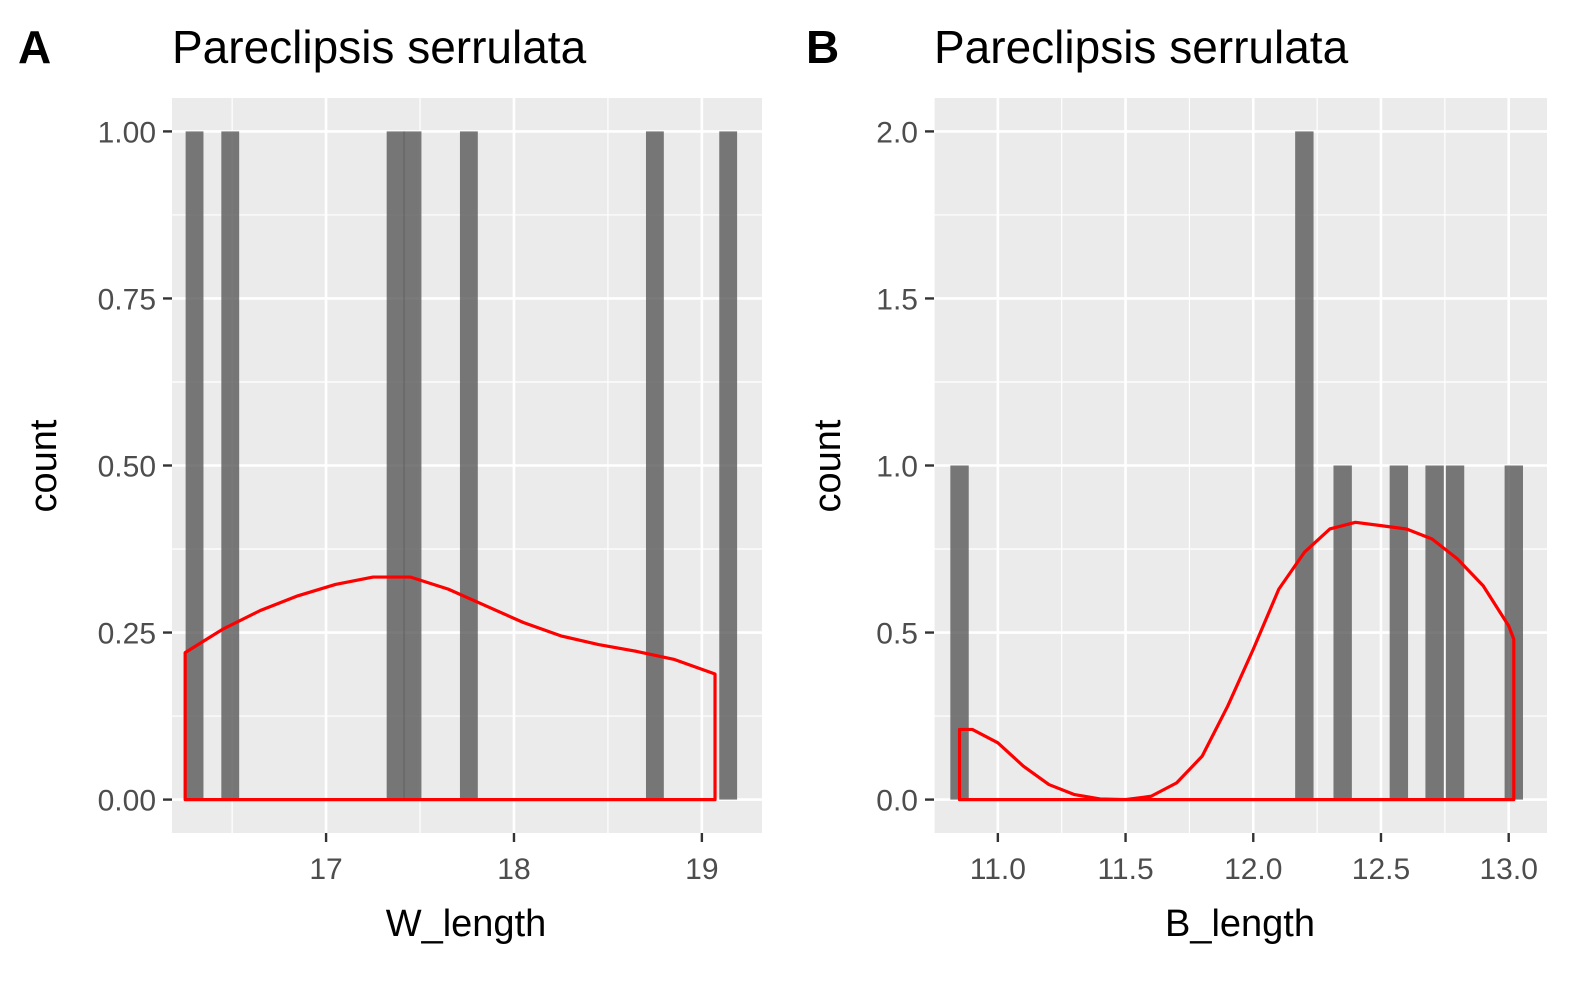 This screenshot has width=1593, height=984. I want to click on y-axis: 0.00 0.25 0.50 0.75 1.00, so click(135, 467).